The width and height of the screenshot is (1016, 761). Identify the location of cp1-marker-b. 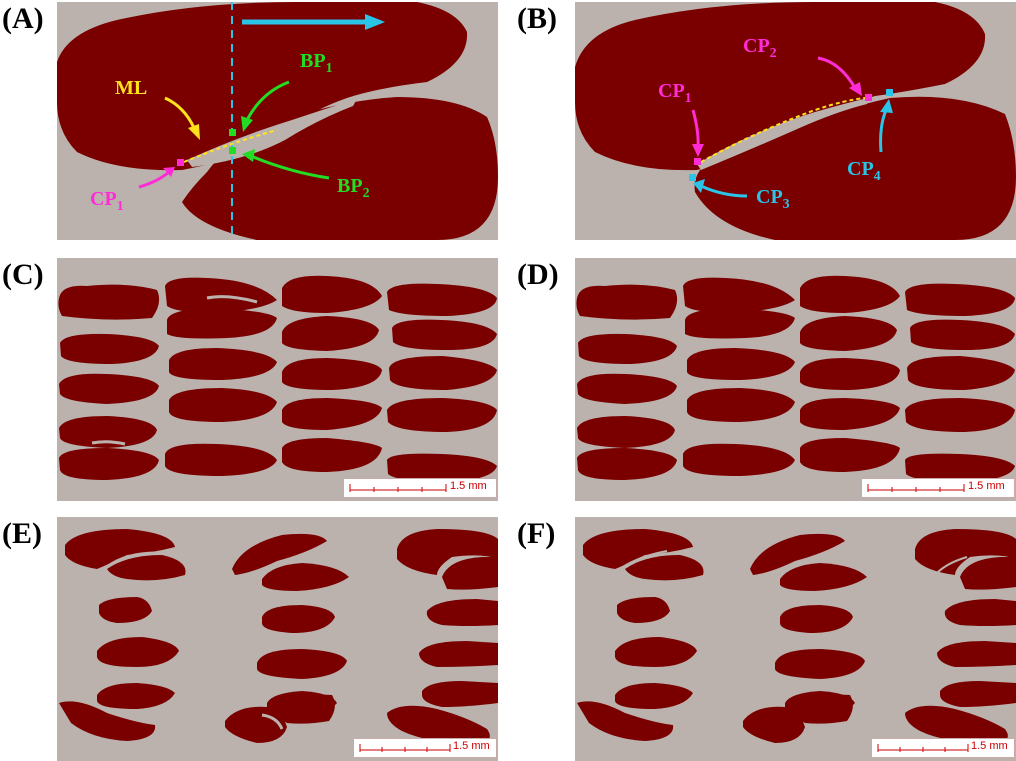
(697, 161).